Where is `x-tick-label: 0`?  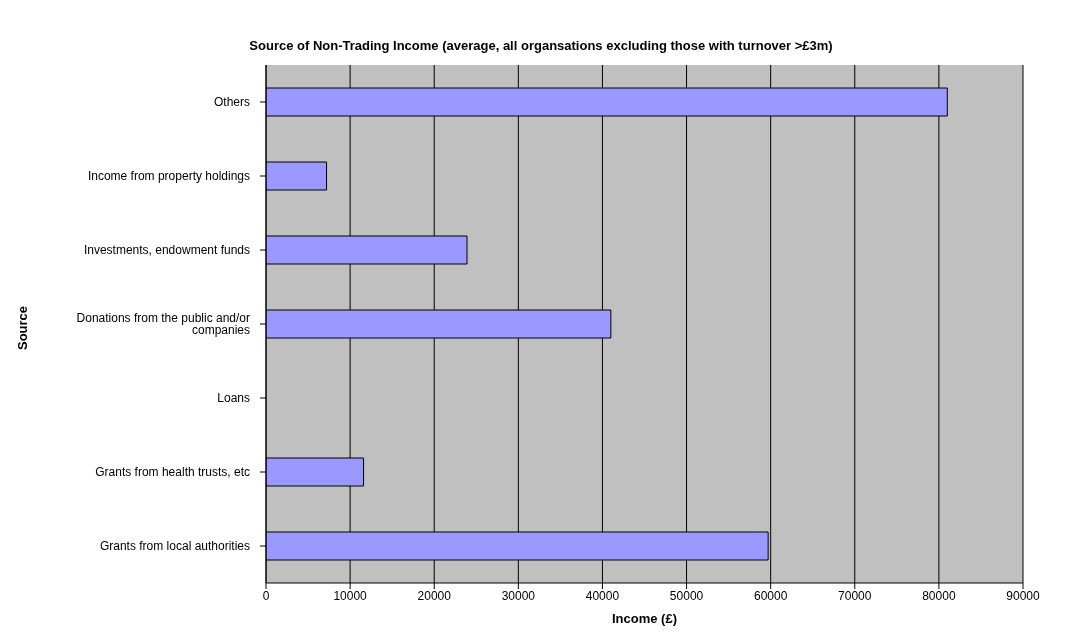 x-tick-label: 0 is located at coordinates (266, 595).